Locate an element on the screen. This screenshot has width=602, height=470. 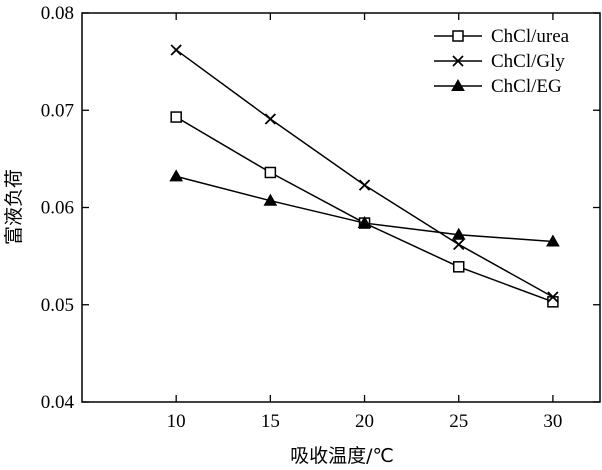
legend-entry: ChCl/urea is located at coordinates (502, 36).